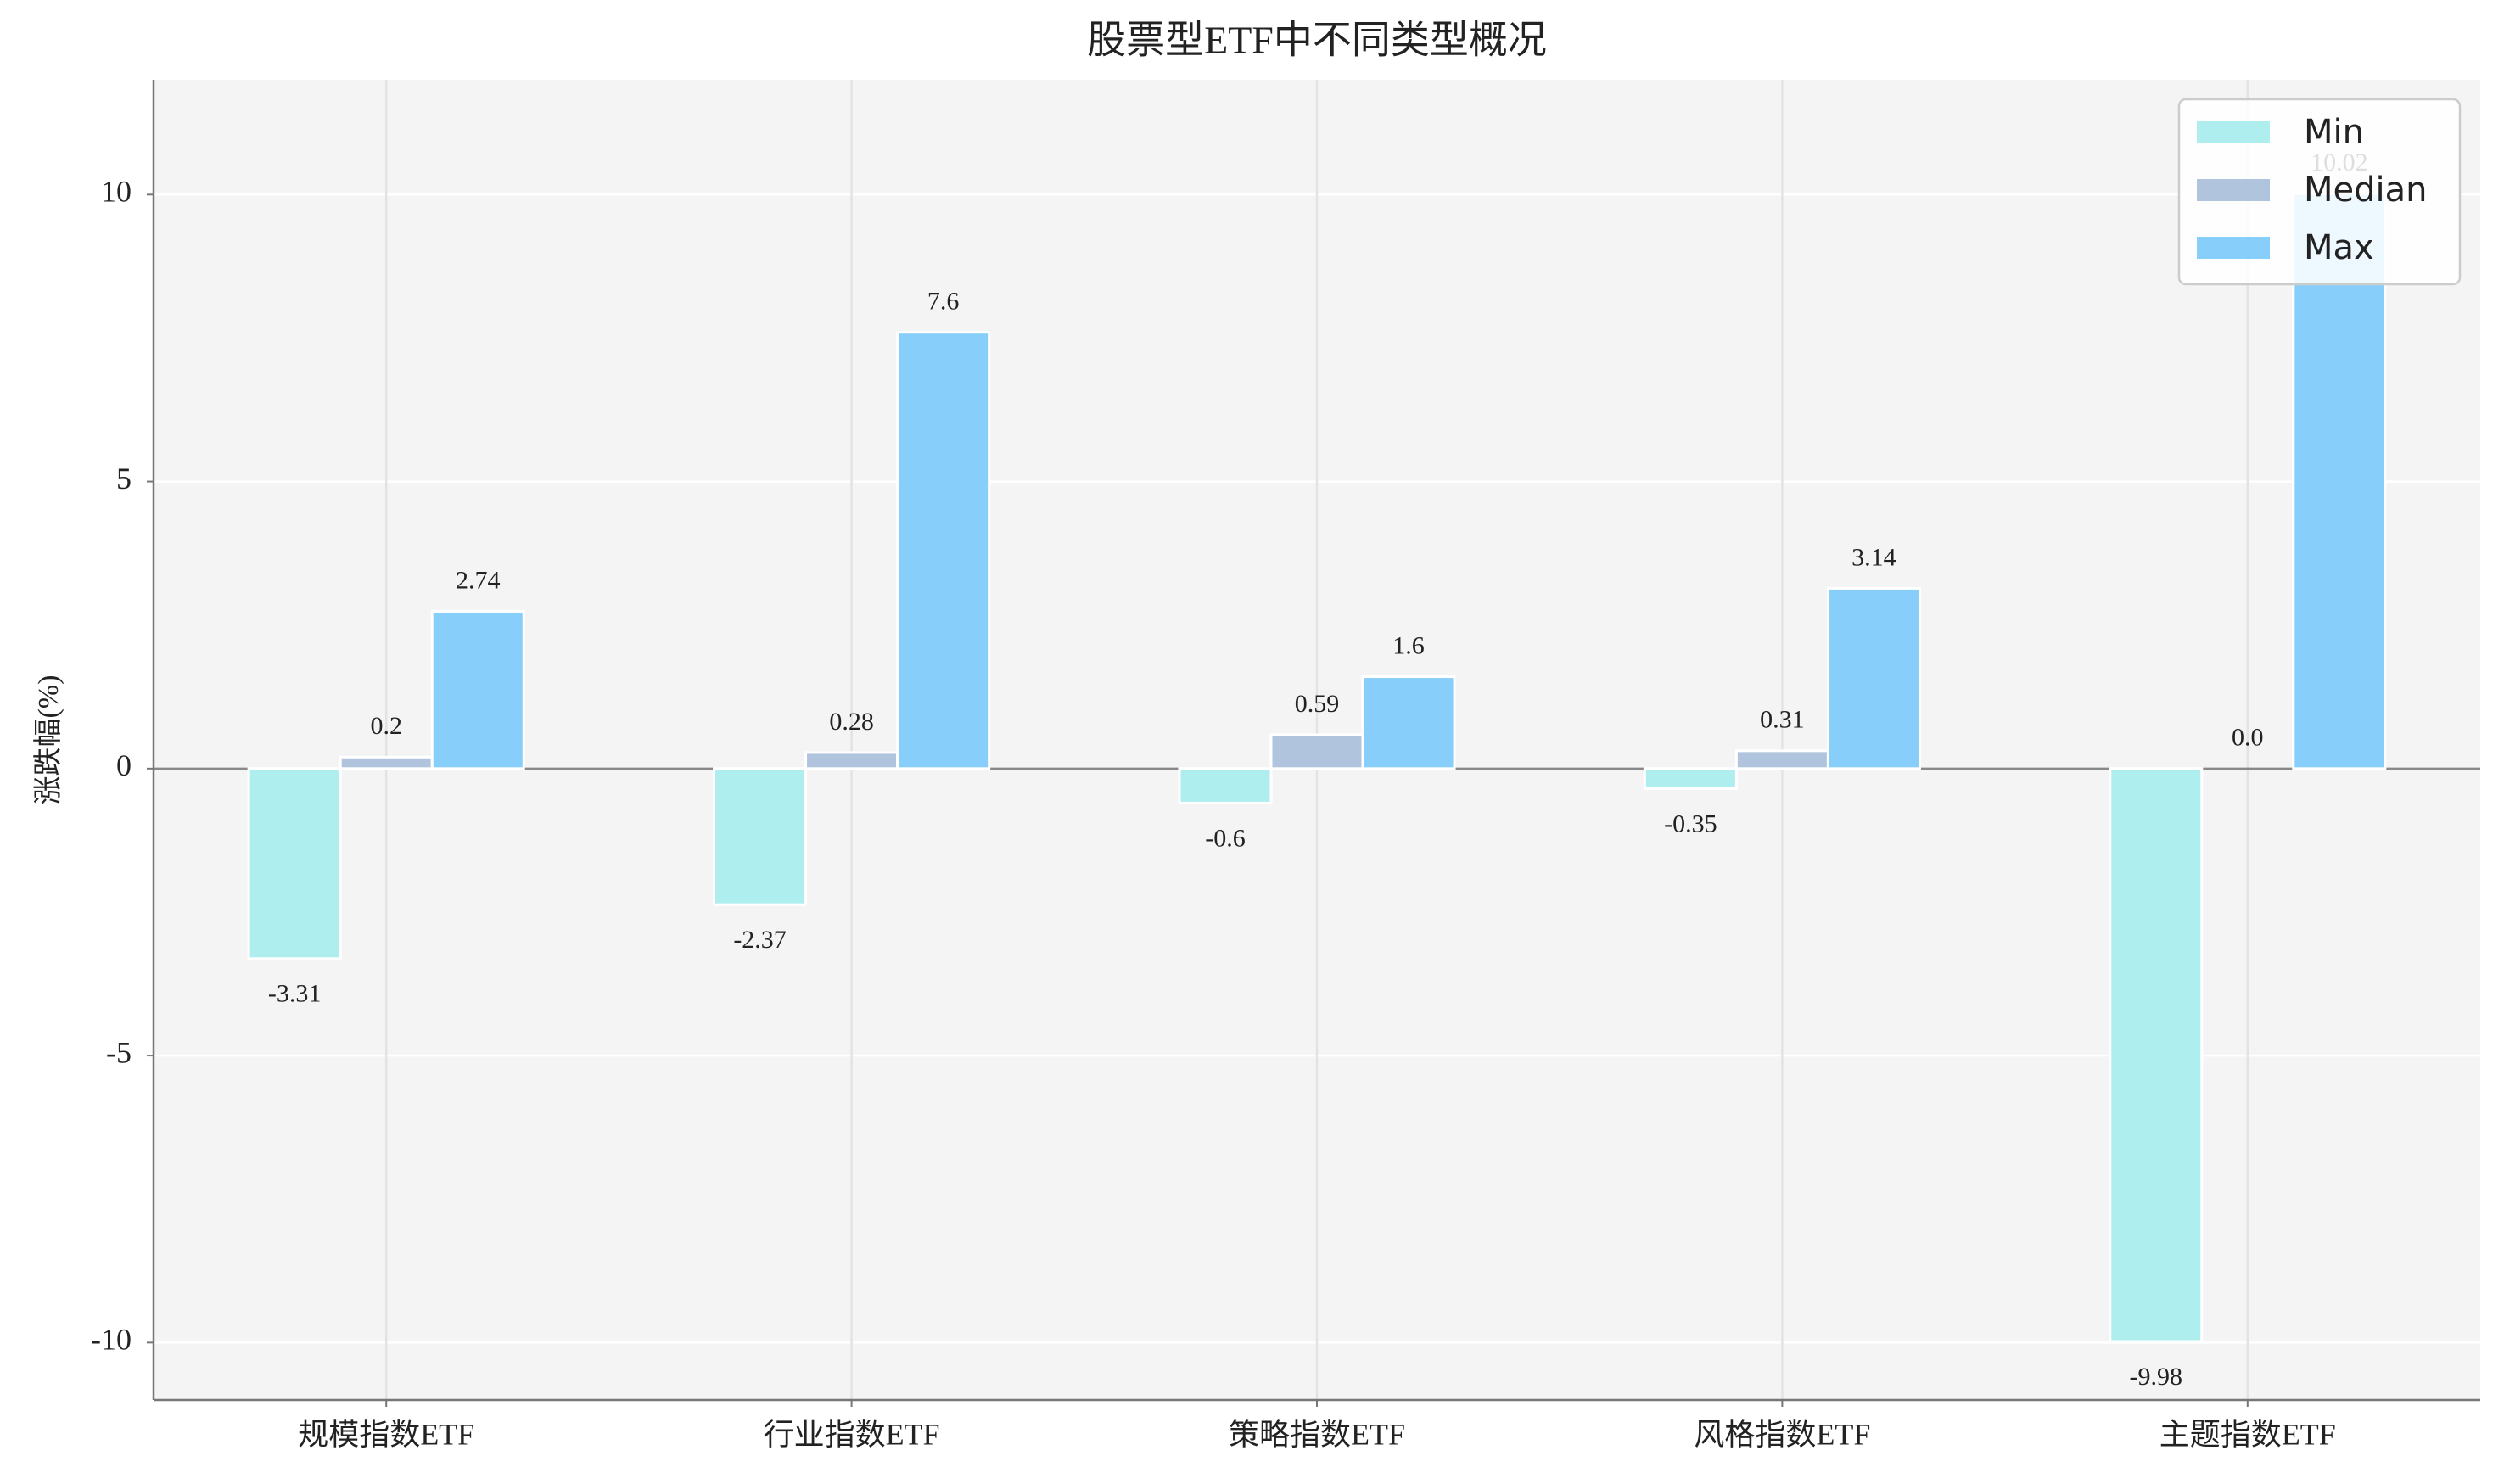 The height and width of the screenshot is (1484, 2504). What do you see at coordinates (1317, 41) in the screenshot?
I see `chart-title: 股票型ETF中不同类型概况` at bounding box center [1317, 41].